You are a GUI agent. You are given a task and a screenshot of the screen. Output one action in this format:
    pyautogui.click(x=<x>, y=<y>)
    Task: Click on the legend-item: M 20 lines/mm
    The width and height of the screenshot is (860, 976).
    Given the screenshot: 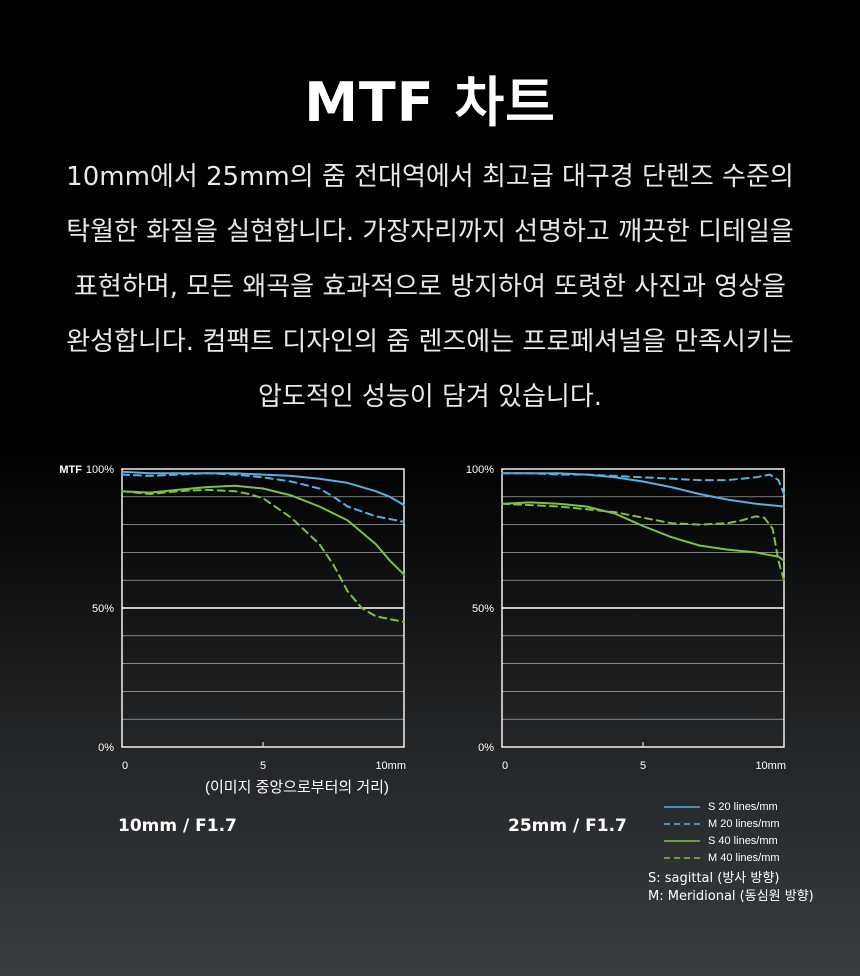 What is the action you would take?
    pyautogui.click(x=722, y=823)
    